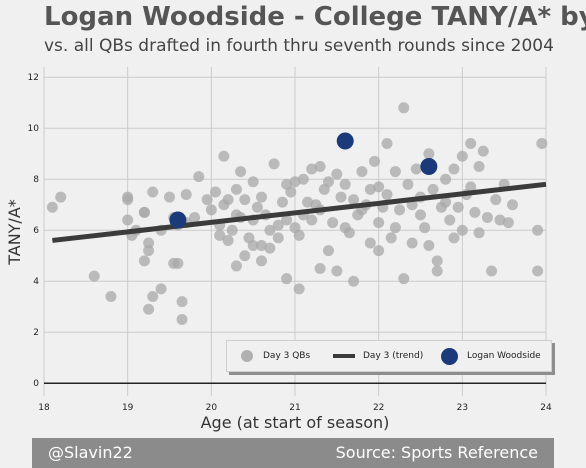 The height and width of the screenshot is (468, 586). I want to click on legend-item-trend: Day 3 (trend), so click(378, 356).